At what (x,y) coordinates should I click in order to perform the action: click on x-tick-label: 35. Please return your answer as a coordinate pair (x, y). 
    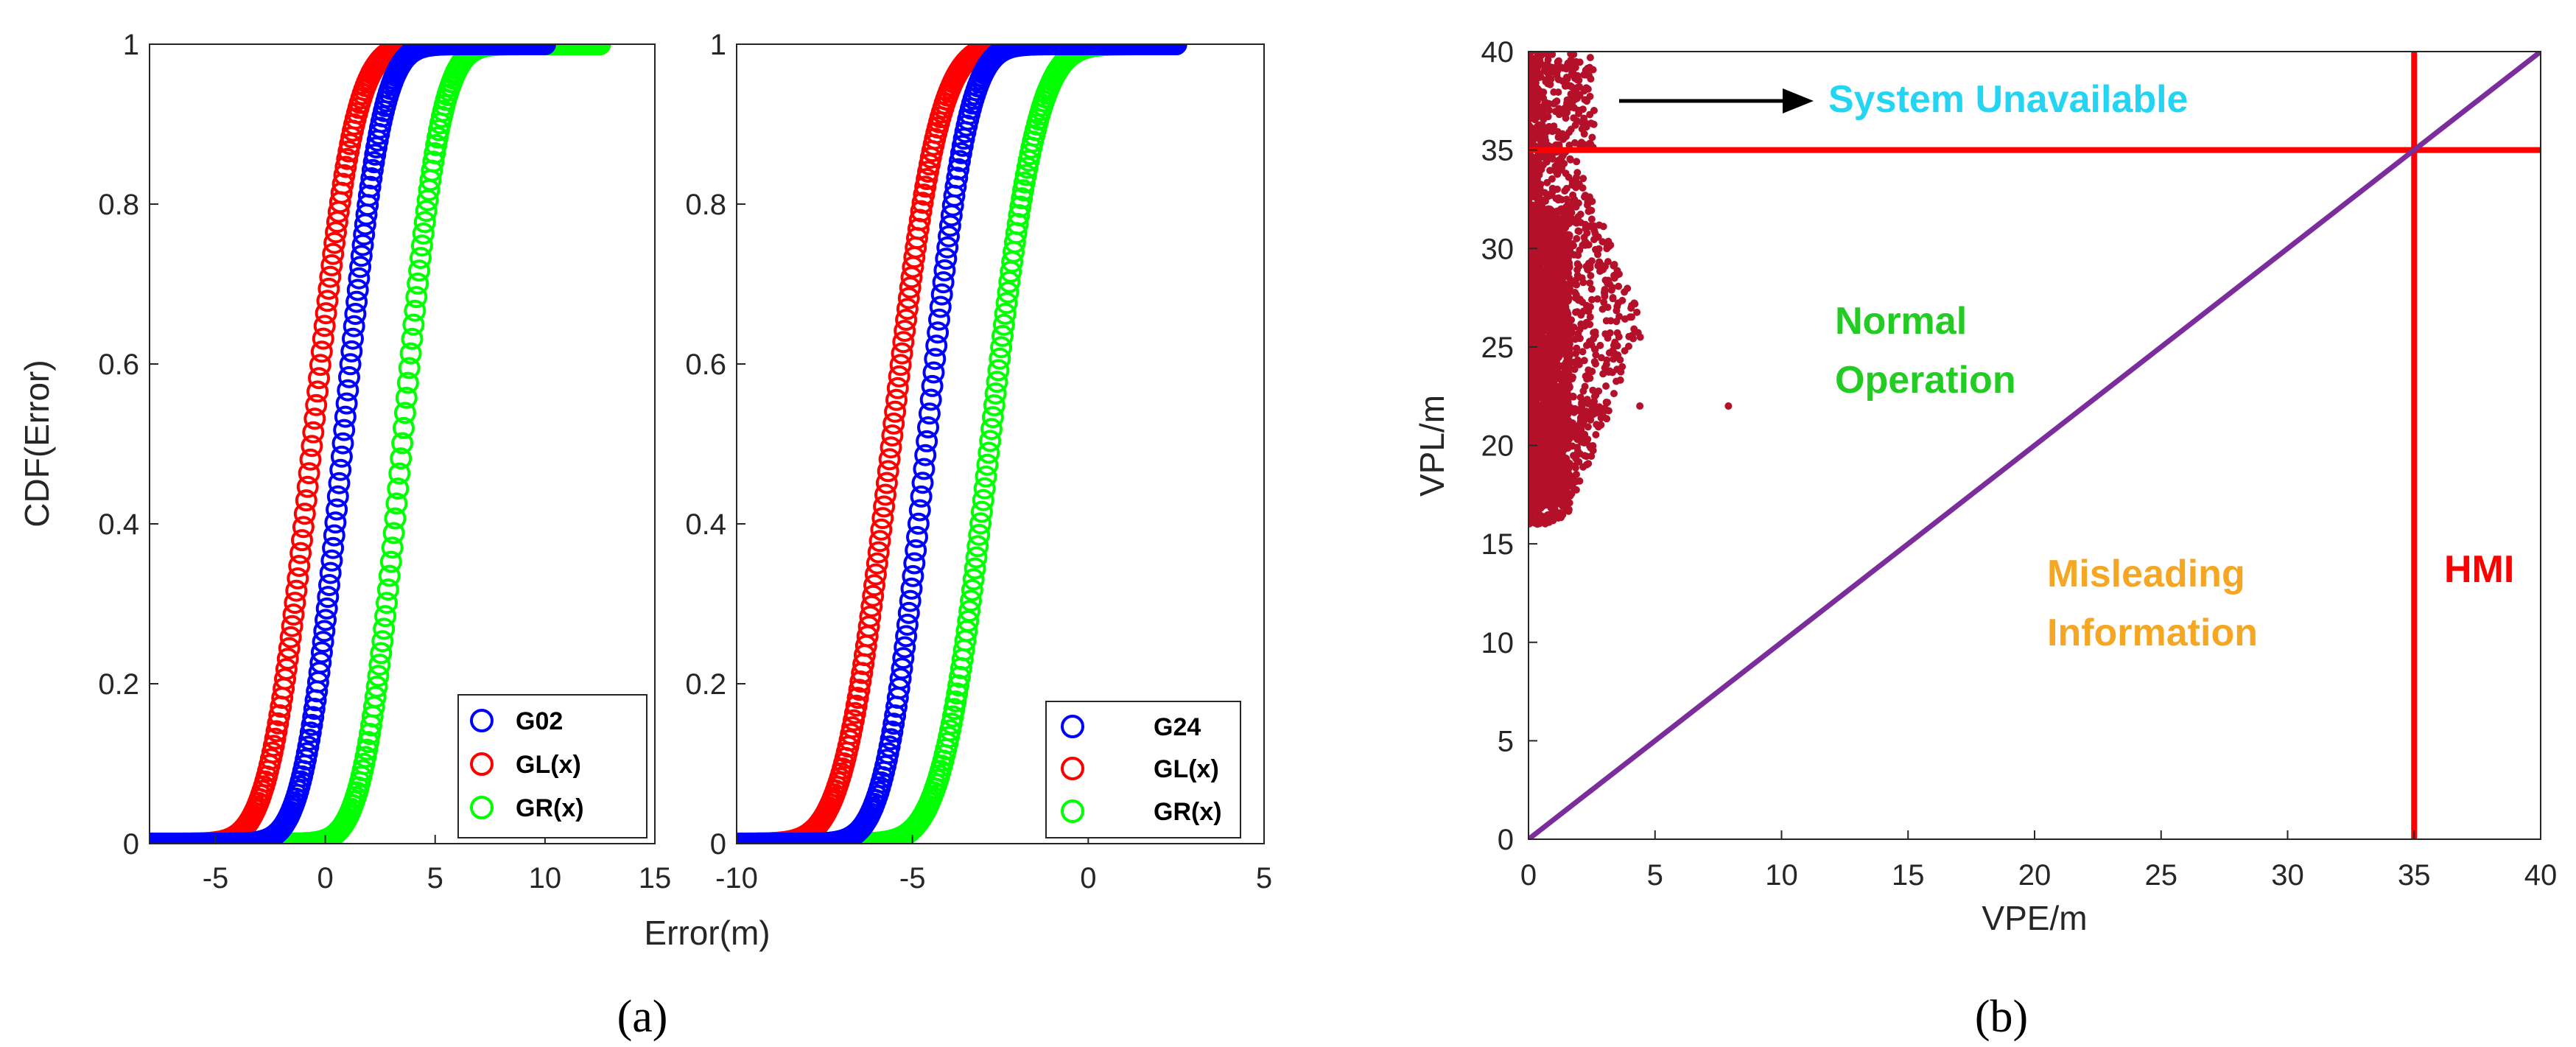
    Looking at the image, I should click on (2414, 875).